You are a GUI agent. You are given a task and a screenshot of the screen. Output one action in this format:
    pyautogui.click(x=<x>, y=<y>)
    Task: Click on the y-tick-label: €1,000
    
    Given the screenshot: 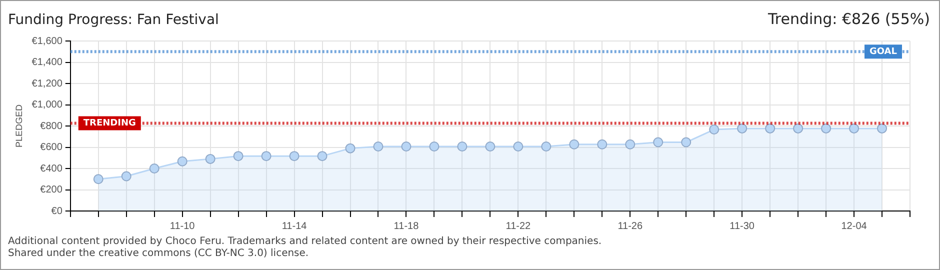 What is the action you would take?
    pyautogui.click(x=47, y=105)
    